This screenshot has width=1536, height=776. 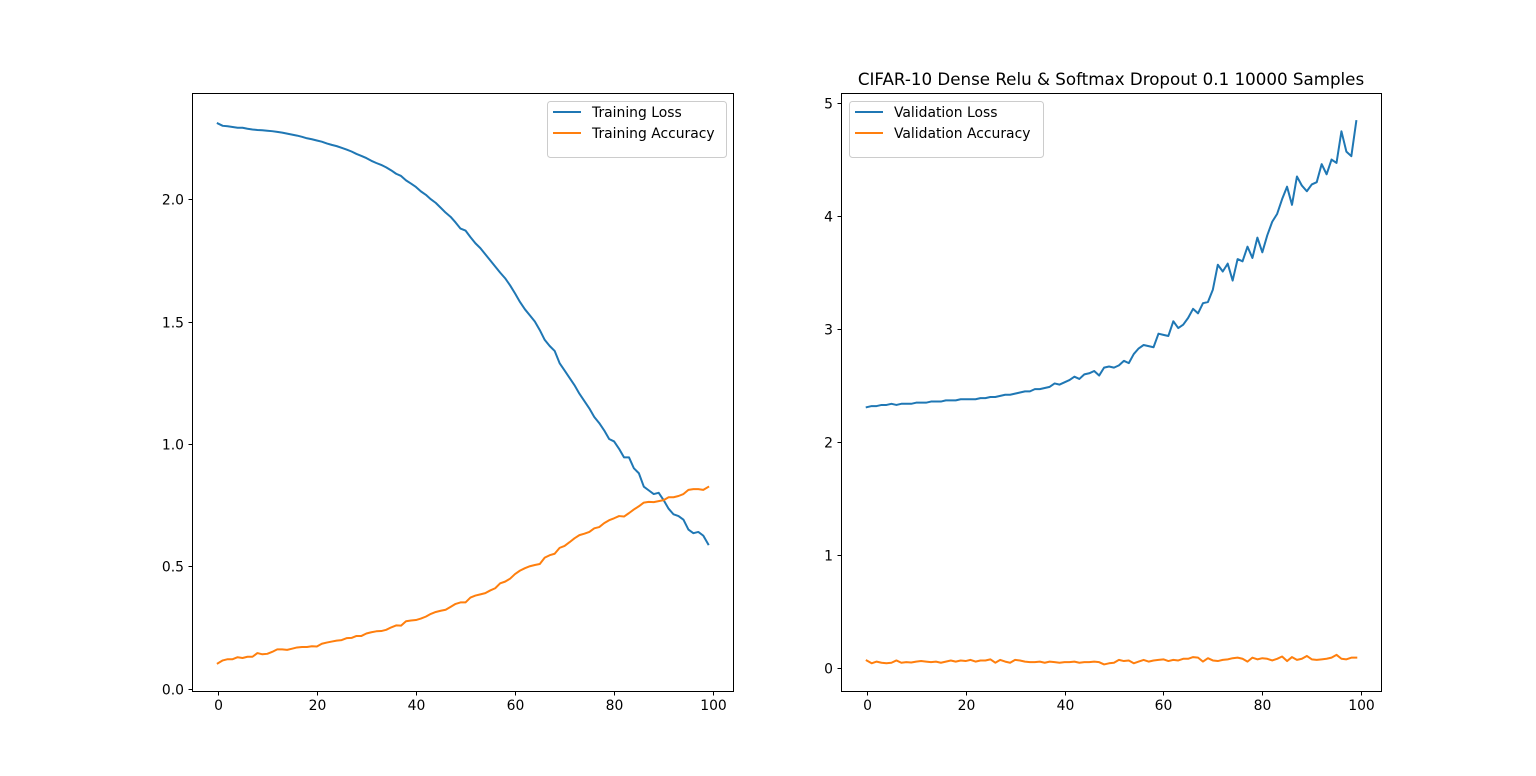 I want to click on left-y-tick-label: 0.5, so click(x=173, y=568).